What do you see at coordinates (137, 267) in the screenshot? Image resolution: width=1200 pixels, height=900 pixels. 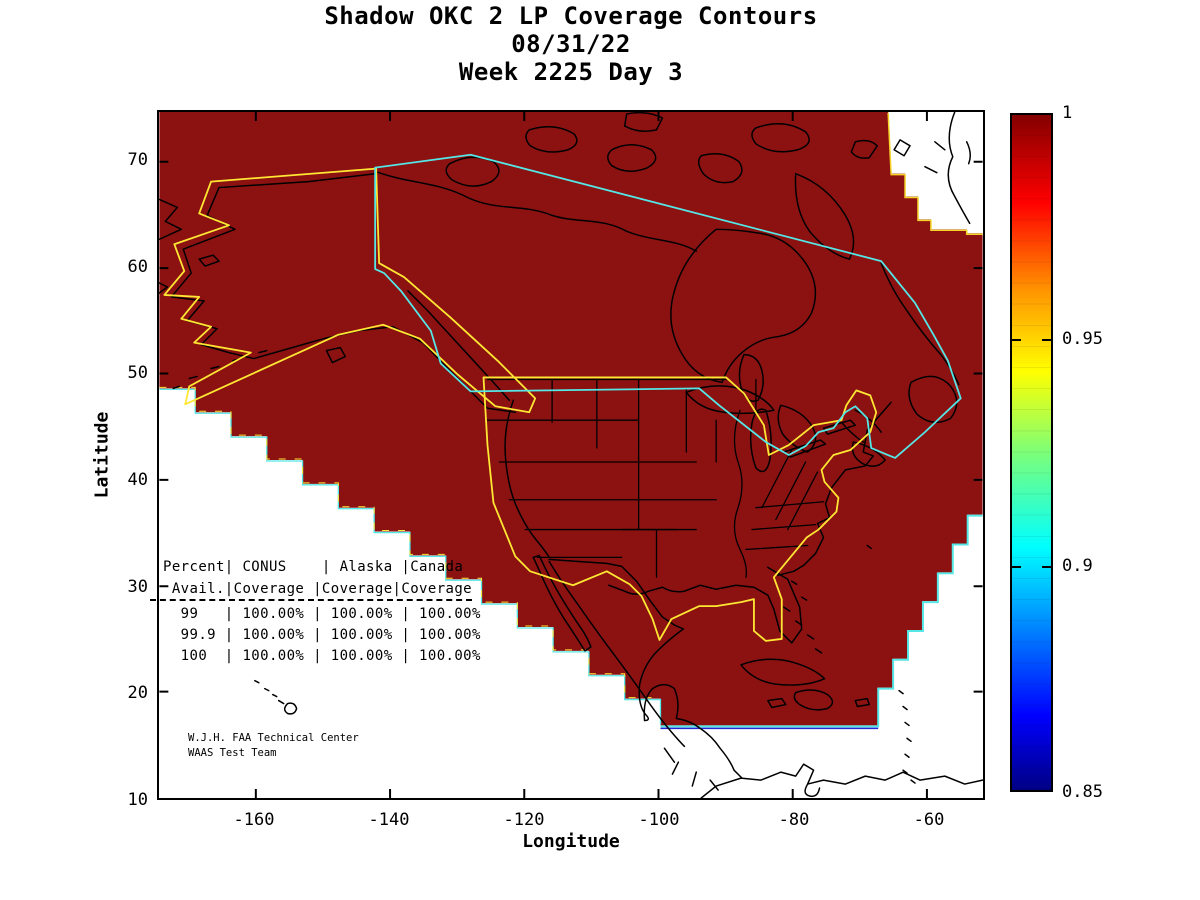 I see `y-tick-60: 60` at bounding box center [137, 267].